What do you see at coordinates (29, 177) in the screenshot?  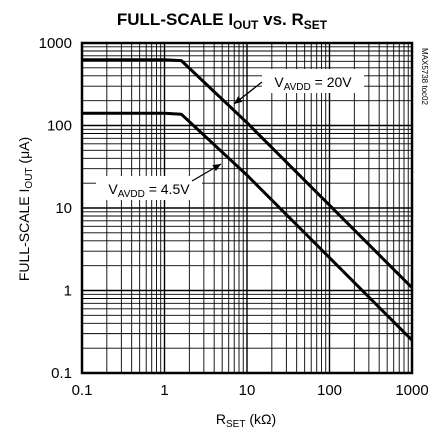 I see `ylabel-sub: OUT` at bounding box center [29, 177].